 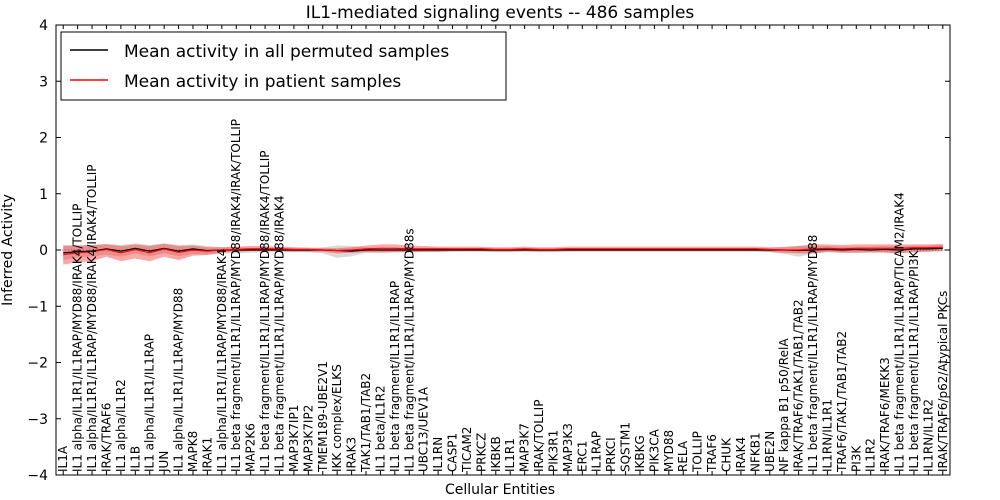 What do you see at coordinates (179, 380) in the screenshot?
I see `x-tick-label: IL1 alpha/IL1R1/IL1RAP/MYD88` at bounding box center [179, 380].